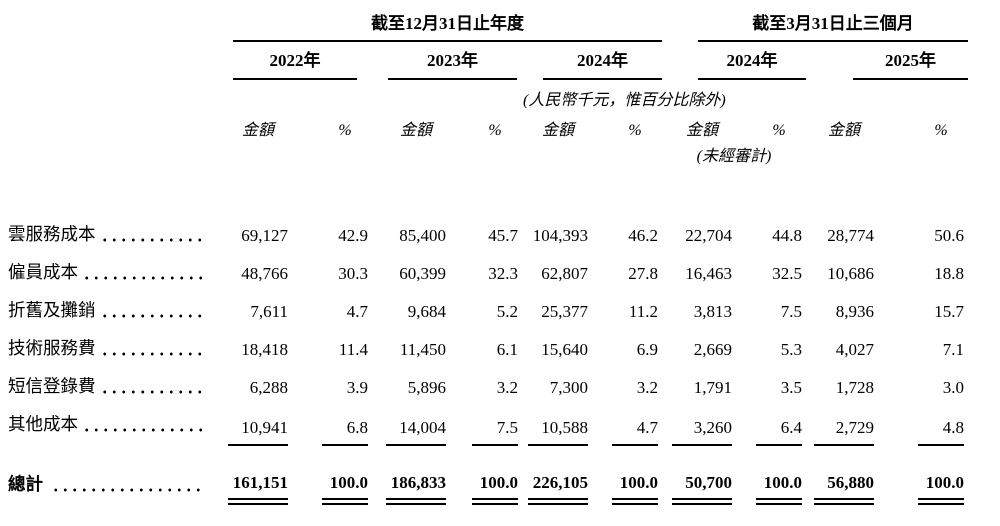 This screenshot has height=526, width=1000. What do you see at coordinates (503, 235) in the screenshot?
I see `percent-cell: 45.7` at bounding box center [503, 235].